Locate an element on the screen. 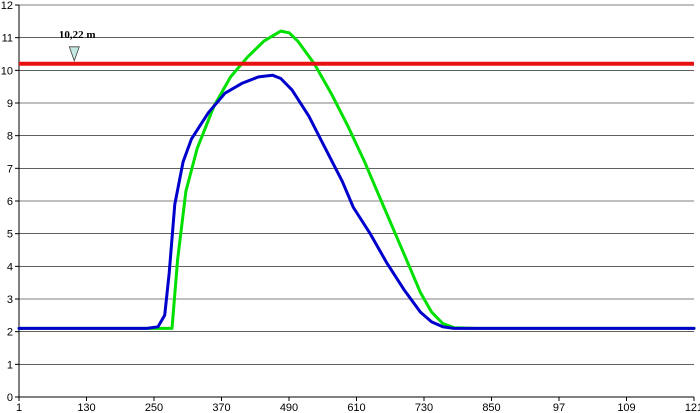 The height and width of the screenshot is (413, 700). y-tick-label: 6 is located at coordinates (10, 202).